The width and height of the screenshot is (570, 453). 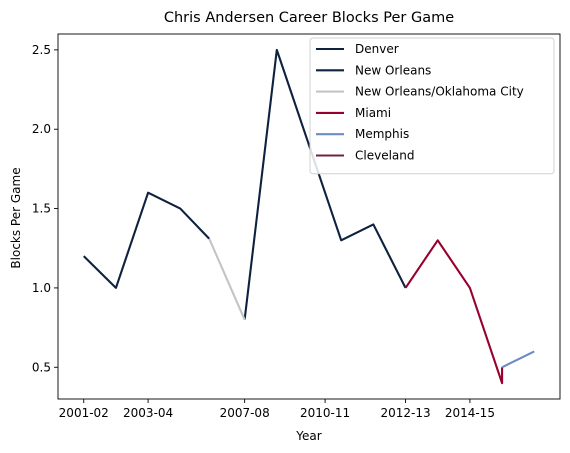 What do you see at coordinates (405, 413) in the screenshot?
I see `x-tick-label: 2012-13` at bounding box center [405, 413].